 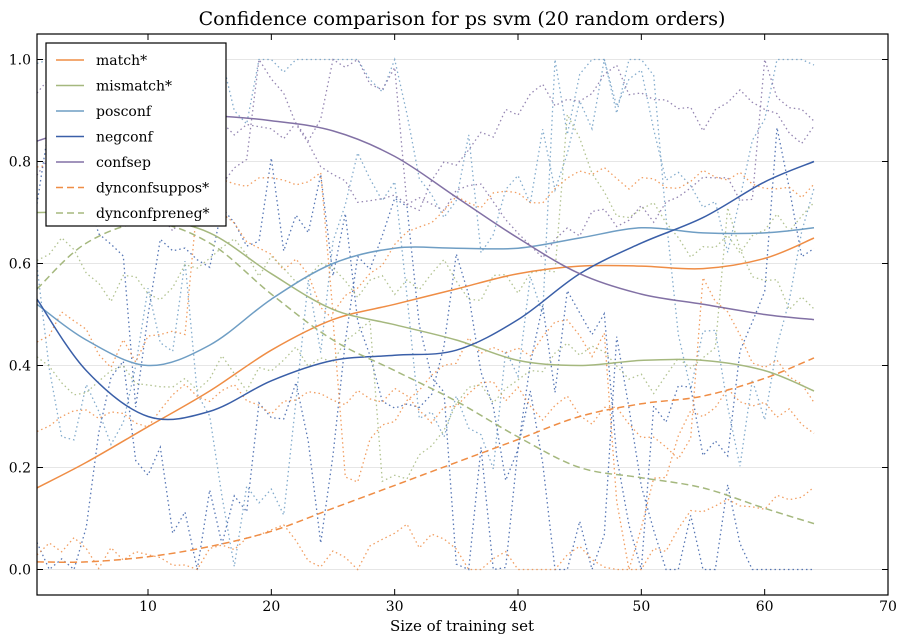 What do you see at coordinates (641, 607) in the screenshot?
I see `x-tick-label-4: 50` at bounding box center [641, 607].